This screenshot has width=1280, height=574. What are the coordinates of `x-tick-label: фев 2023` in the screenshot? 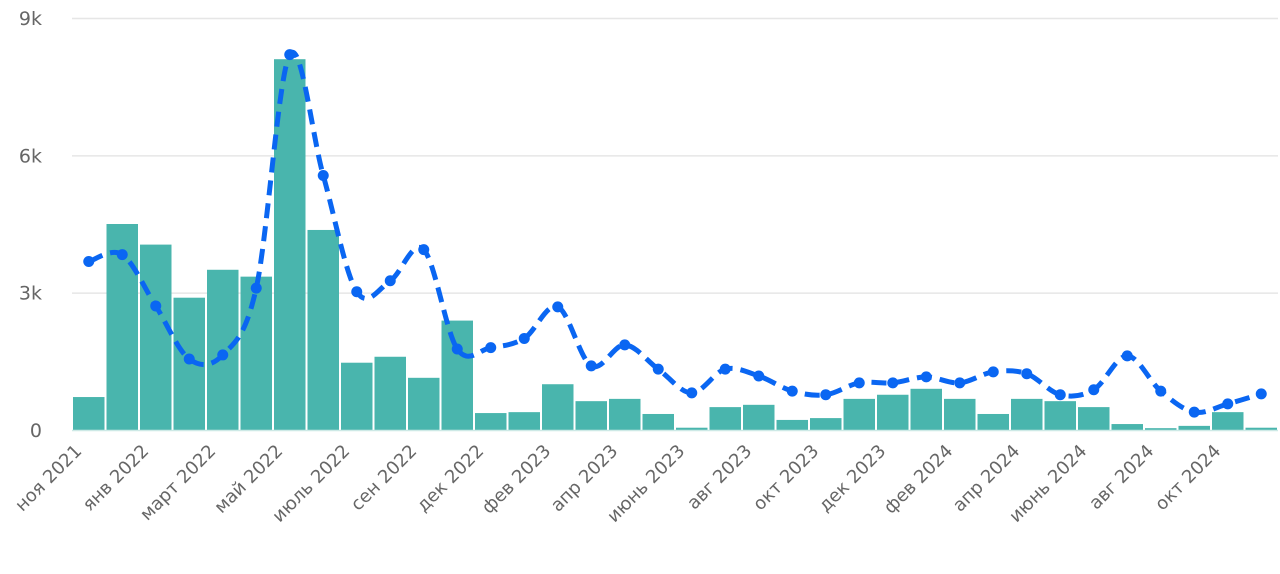 It's located at (517, 480).